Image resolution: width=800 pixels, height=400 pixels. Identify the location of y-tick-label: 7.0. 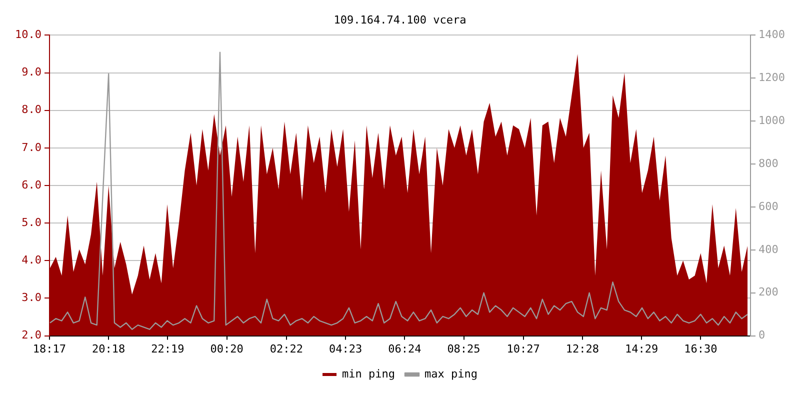
(32, 147).